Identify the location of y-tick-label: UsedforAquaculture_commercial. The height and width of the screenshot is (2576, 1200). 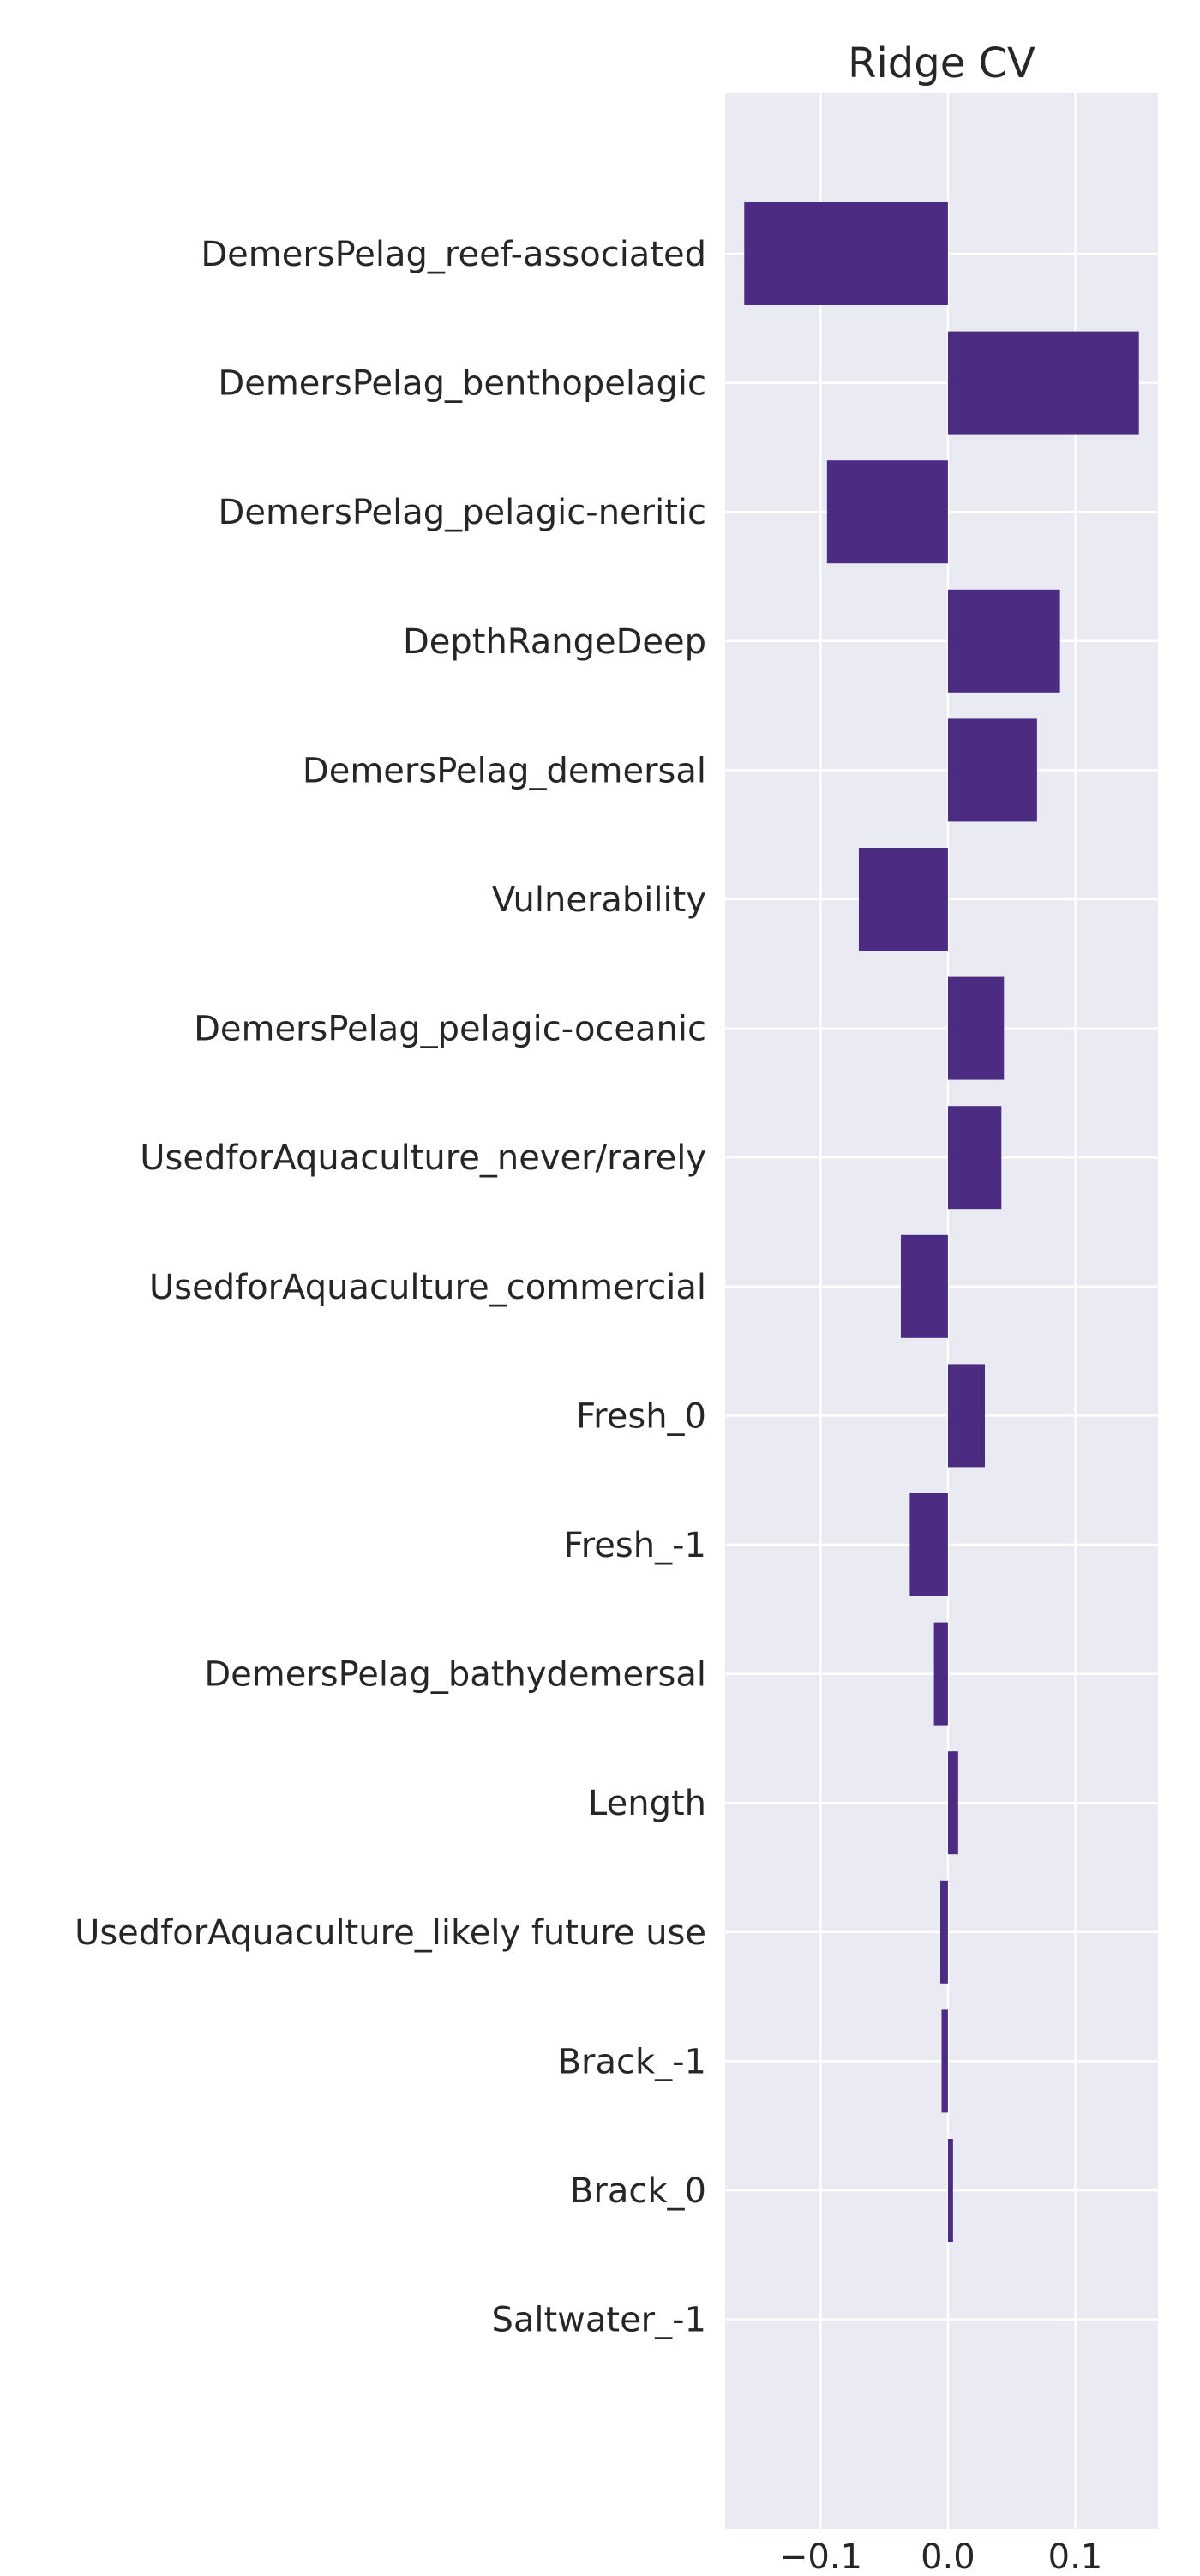
(427, 1287).